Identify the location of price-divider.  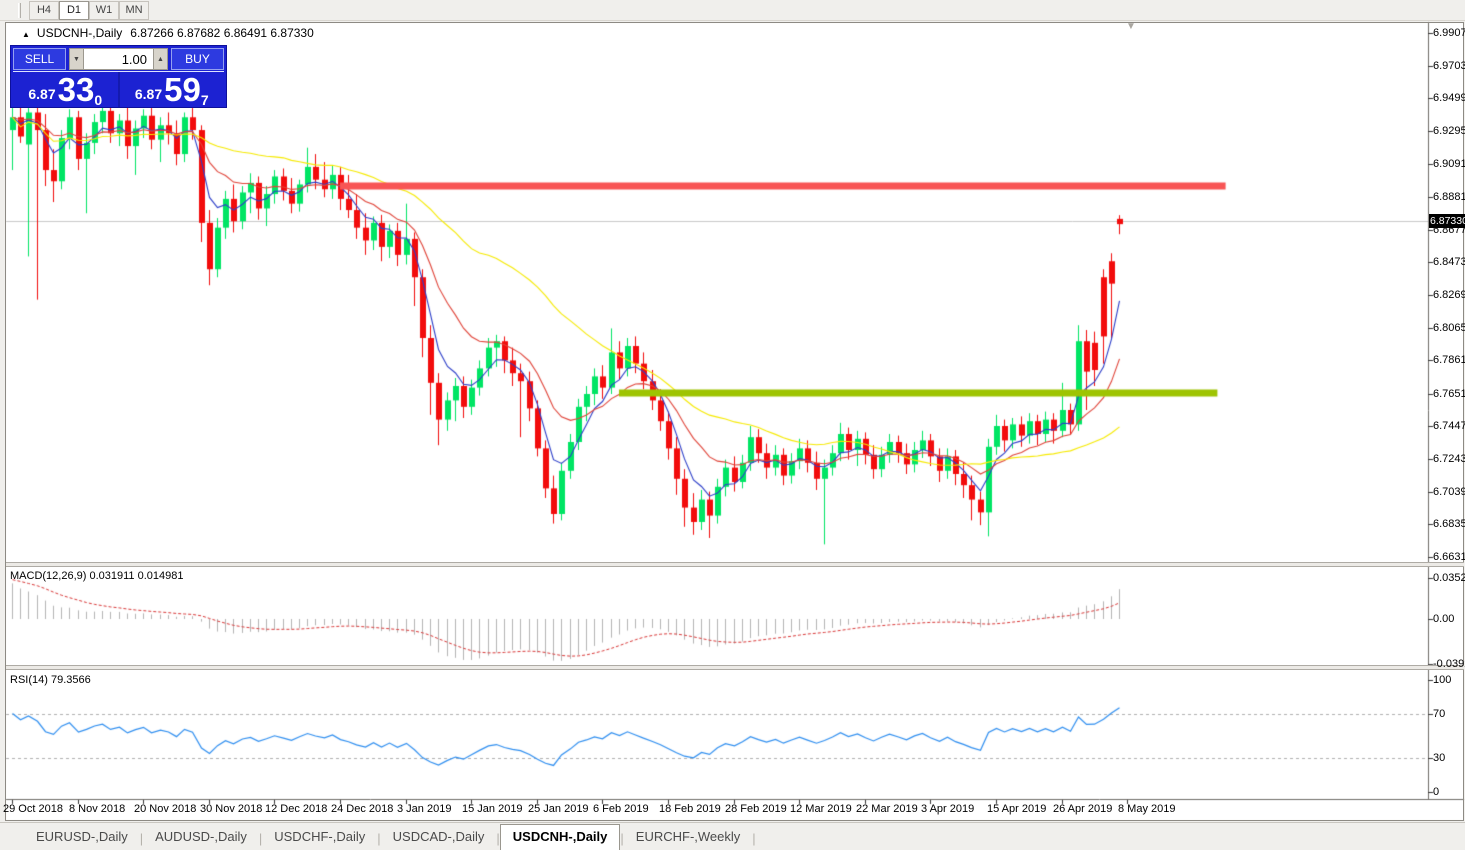
(118, 89).